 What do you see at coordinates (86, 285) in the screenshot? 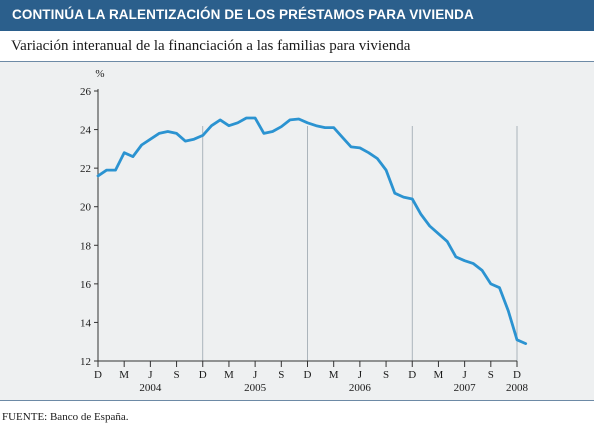
I see `y-tick-label: 16` at bounding box center [86, 285].